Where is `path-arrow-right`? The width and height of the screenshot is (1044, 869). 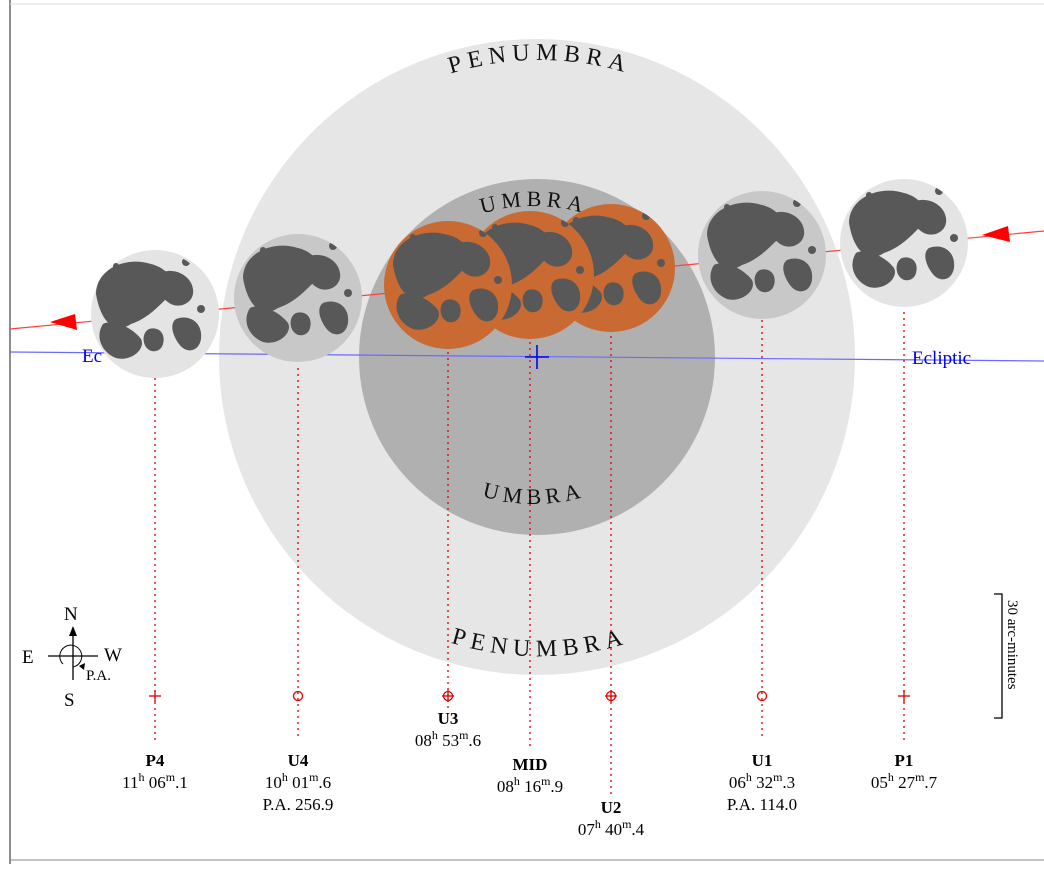 path-arrow-right is located at coordinates (996, 234).